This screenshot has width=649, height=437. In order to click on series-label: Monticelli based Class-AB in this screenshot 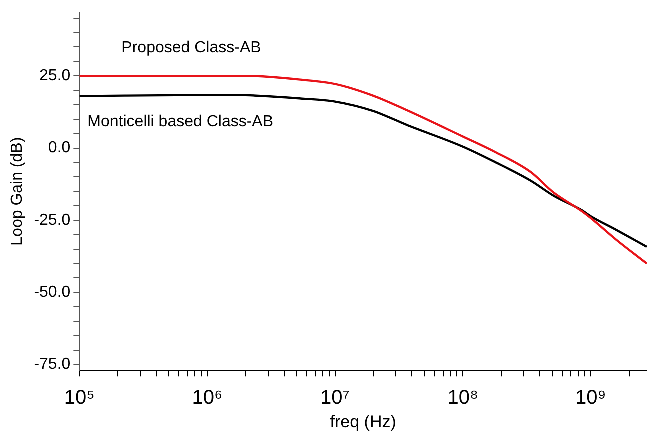, I will do `click(181, 122)`.